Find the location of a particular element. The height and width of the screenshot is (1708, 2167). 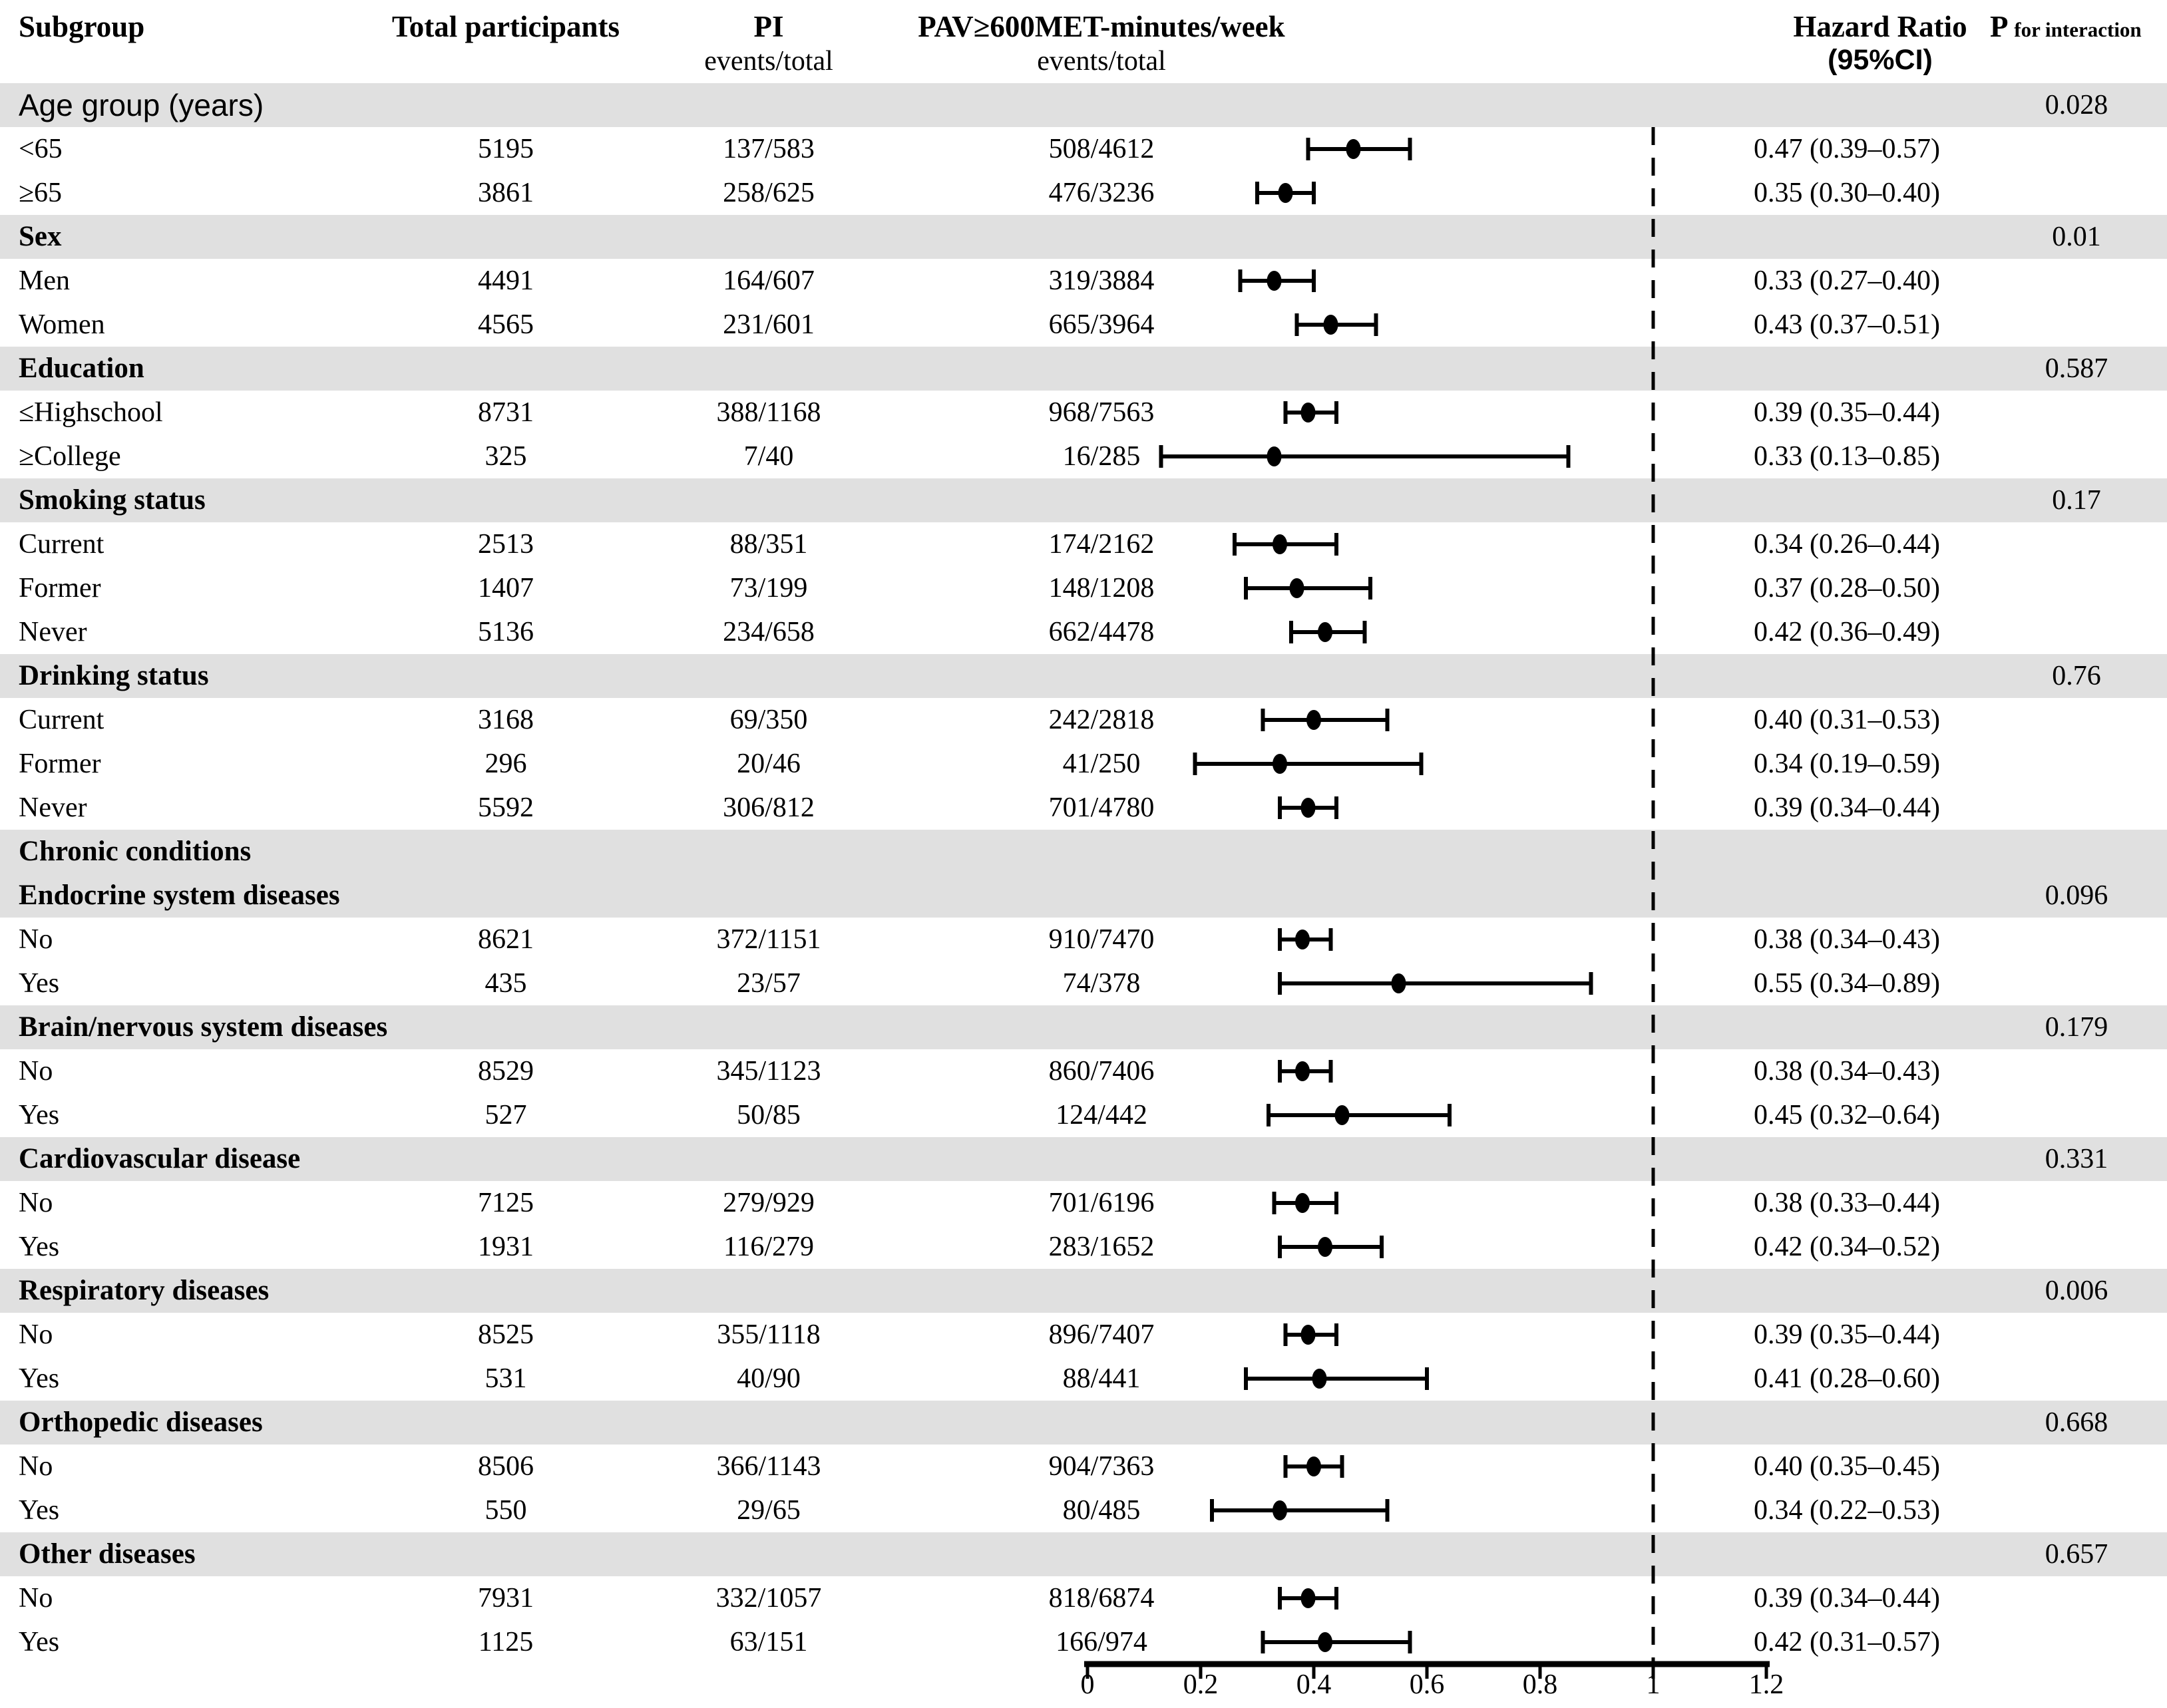

subgroup-label: Current is located at coordinates (62, 720).